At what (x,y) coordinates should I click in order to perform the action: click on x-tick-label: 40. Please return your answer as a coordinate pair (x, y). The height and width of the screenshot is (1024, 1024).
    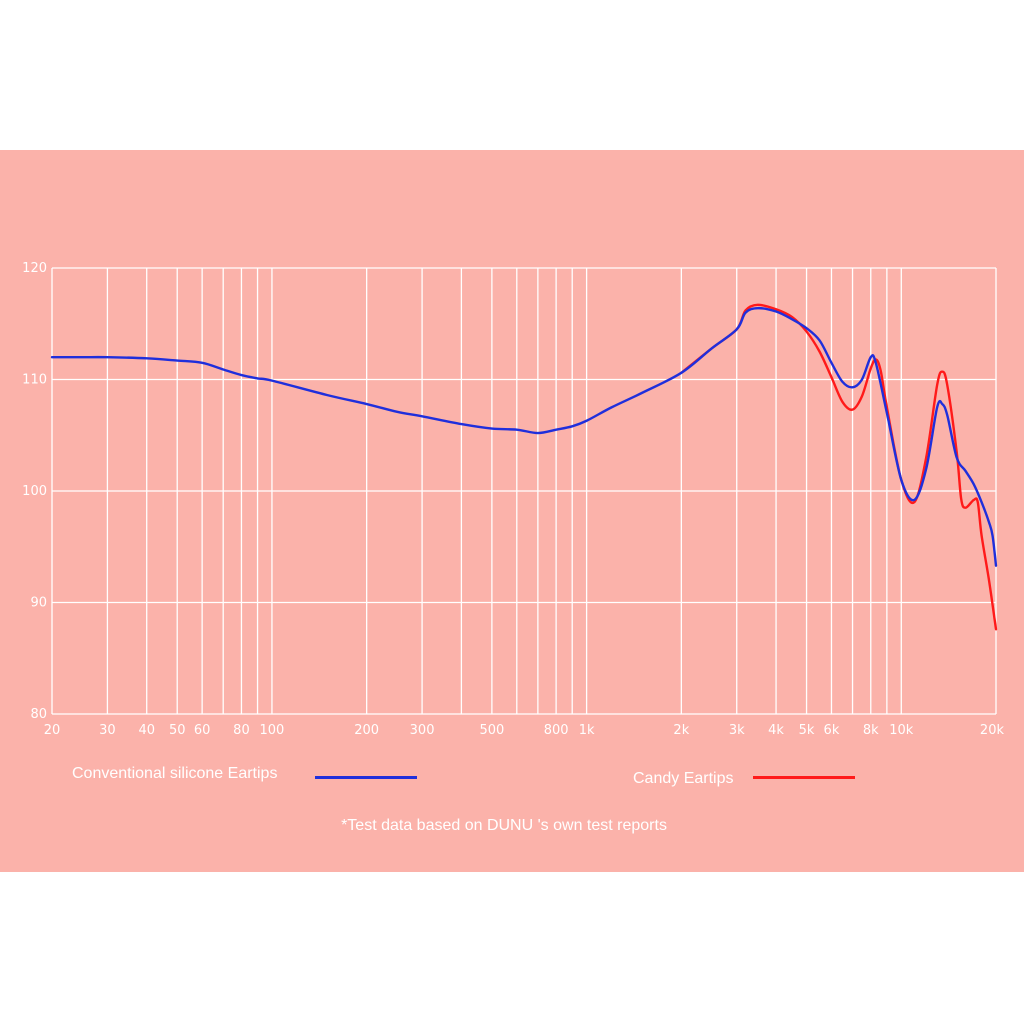
    Looking at the image, I should click on (146, 730).